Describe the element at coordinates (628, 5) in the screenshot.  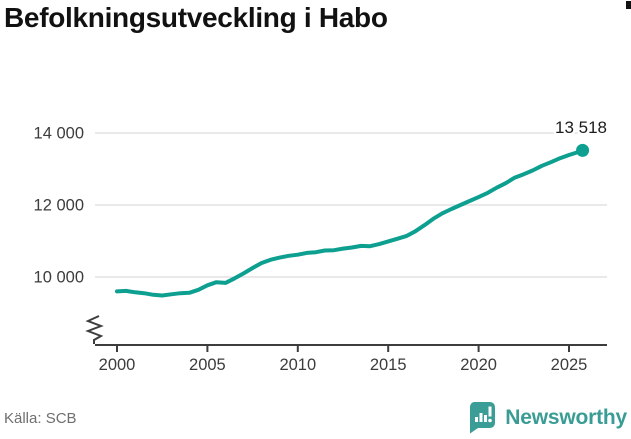
I see `cropped-corner-mark` at that location.